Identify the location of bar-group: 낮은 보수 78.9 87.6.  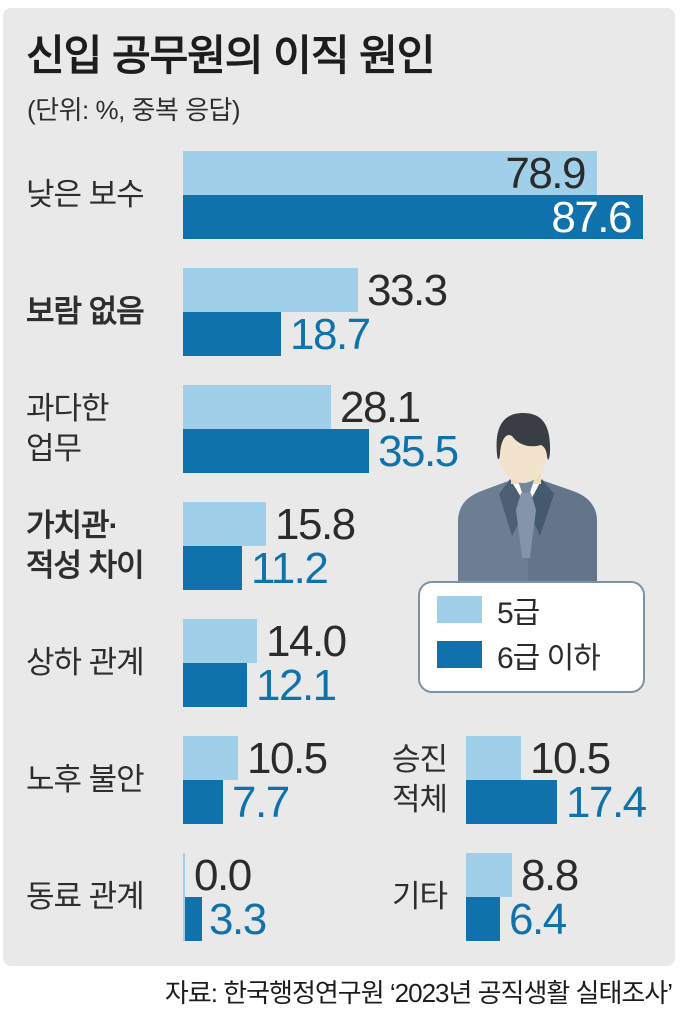
(340, 195).